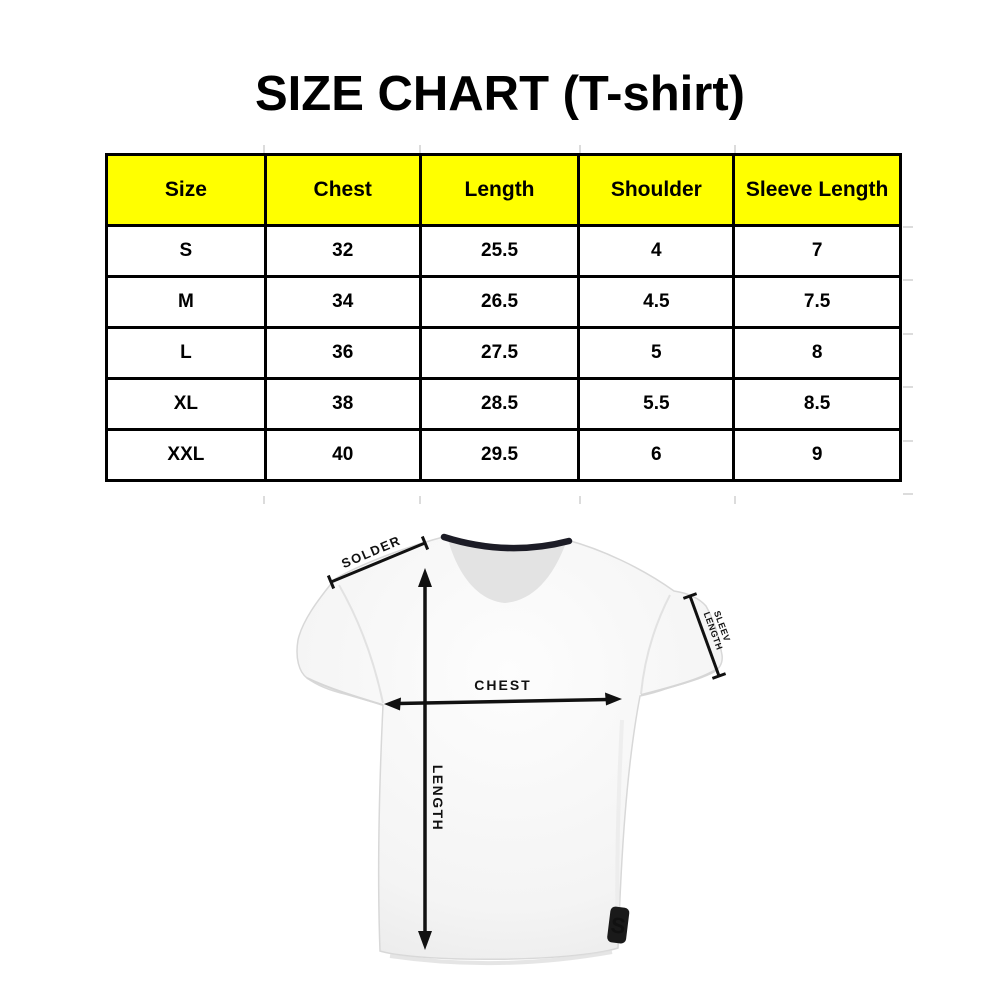 The height and width of the screenshot is (1000, 1000). Describe the element at coordinates (499, 251) in the screenshot. I see `value-cell: 25.5` at that location.